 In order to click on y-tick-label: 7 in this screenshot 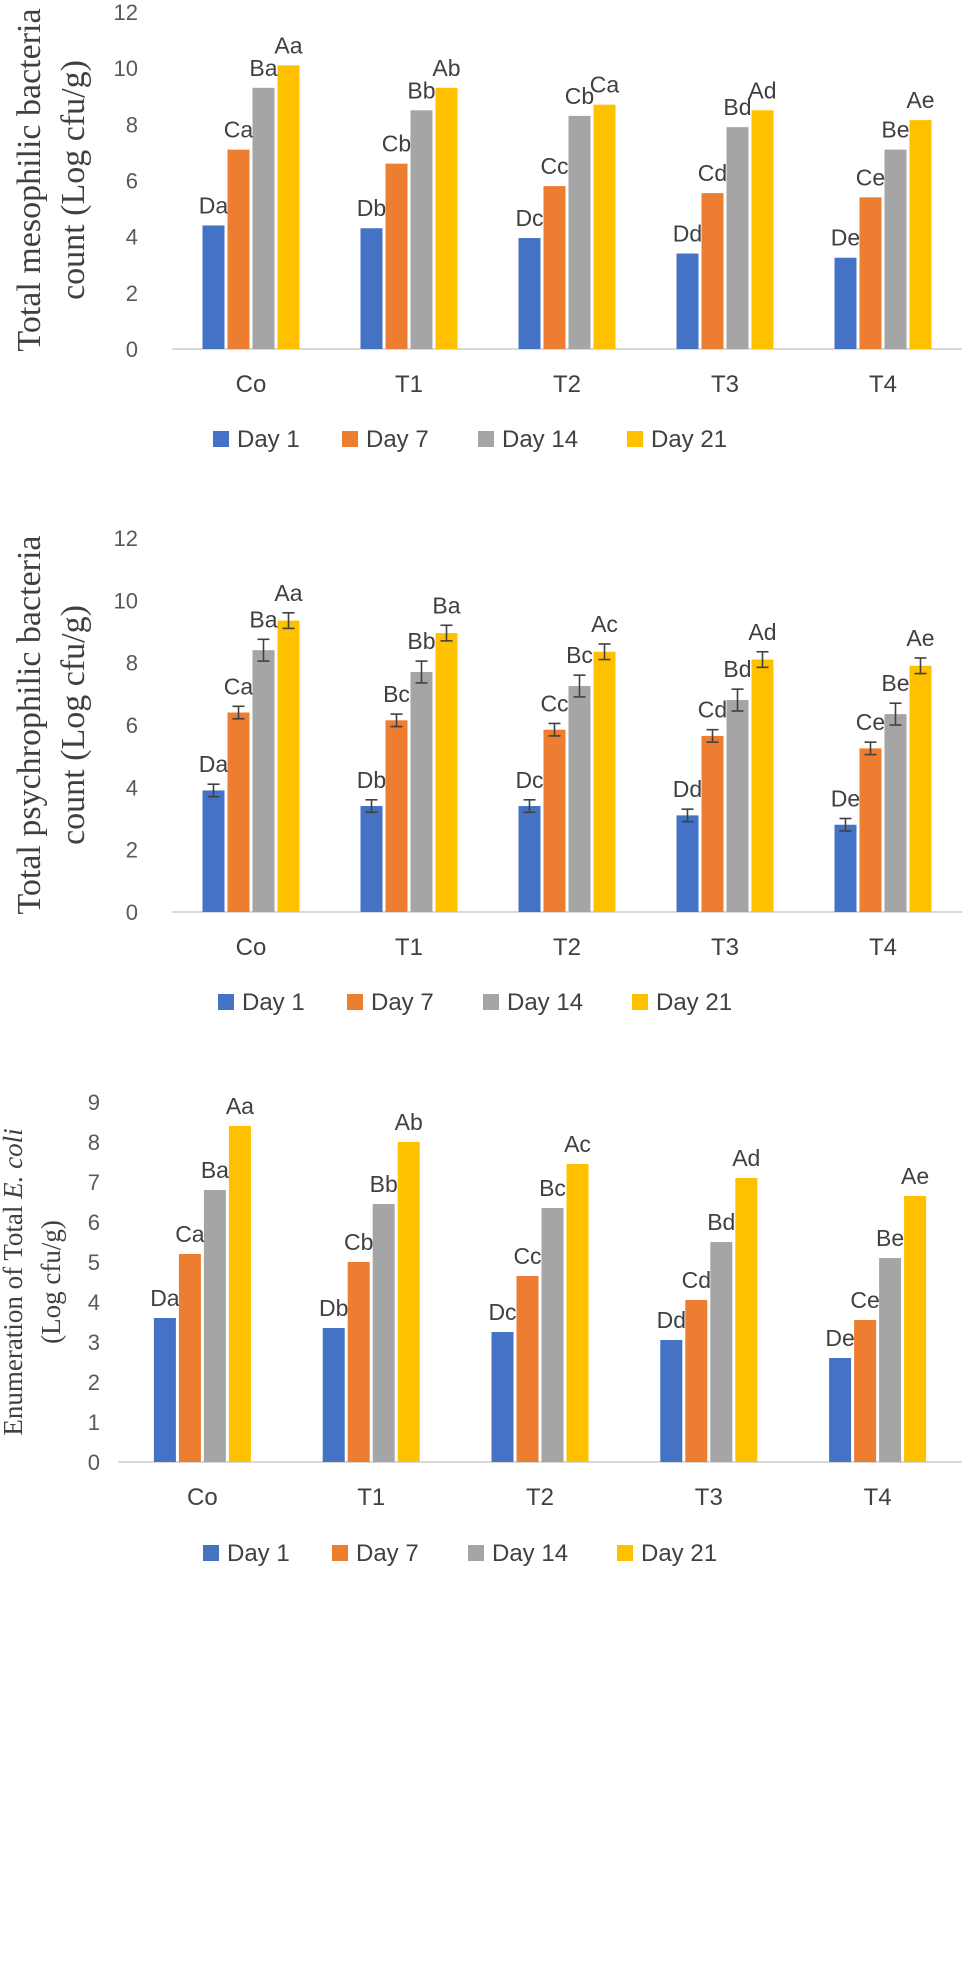, I will do `click(94, 1182)`.